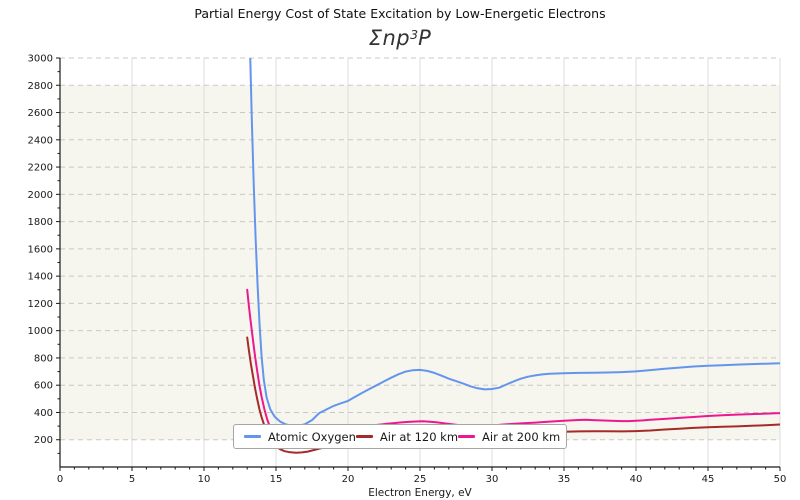 This screenshot has width=800, height=500. What do you see at coordinates (40, 86) in the screenshot?
I see `y-tick-label: 2800` at bounding box center [40, 86].